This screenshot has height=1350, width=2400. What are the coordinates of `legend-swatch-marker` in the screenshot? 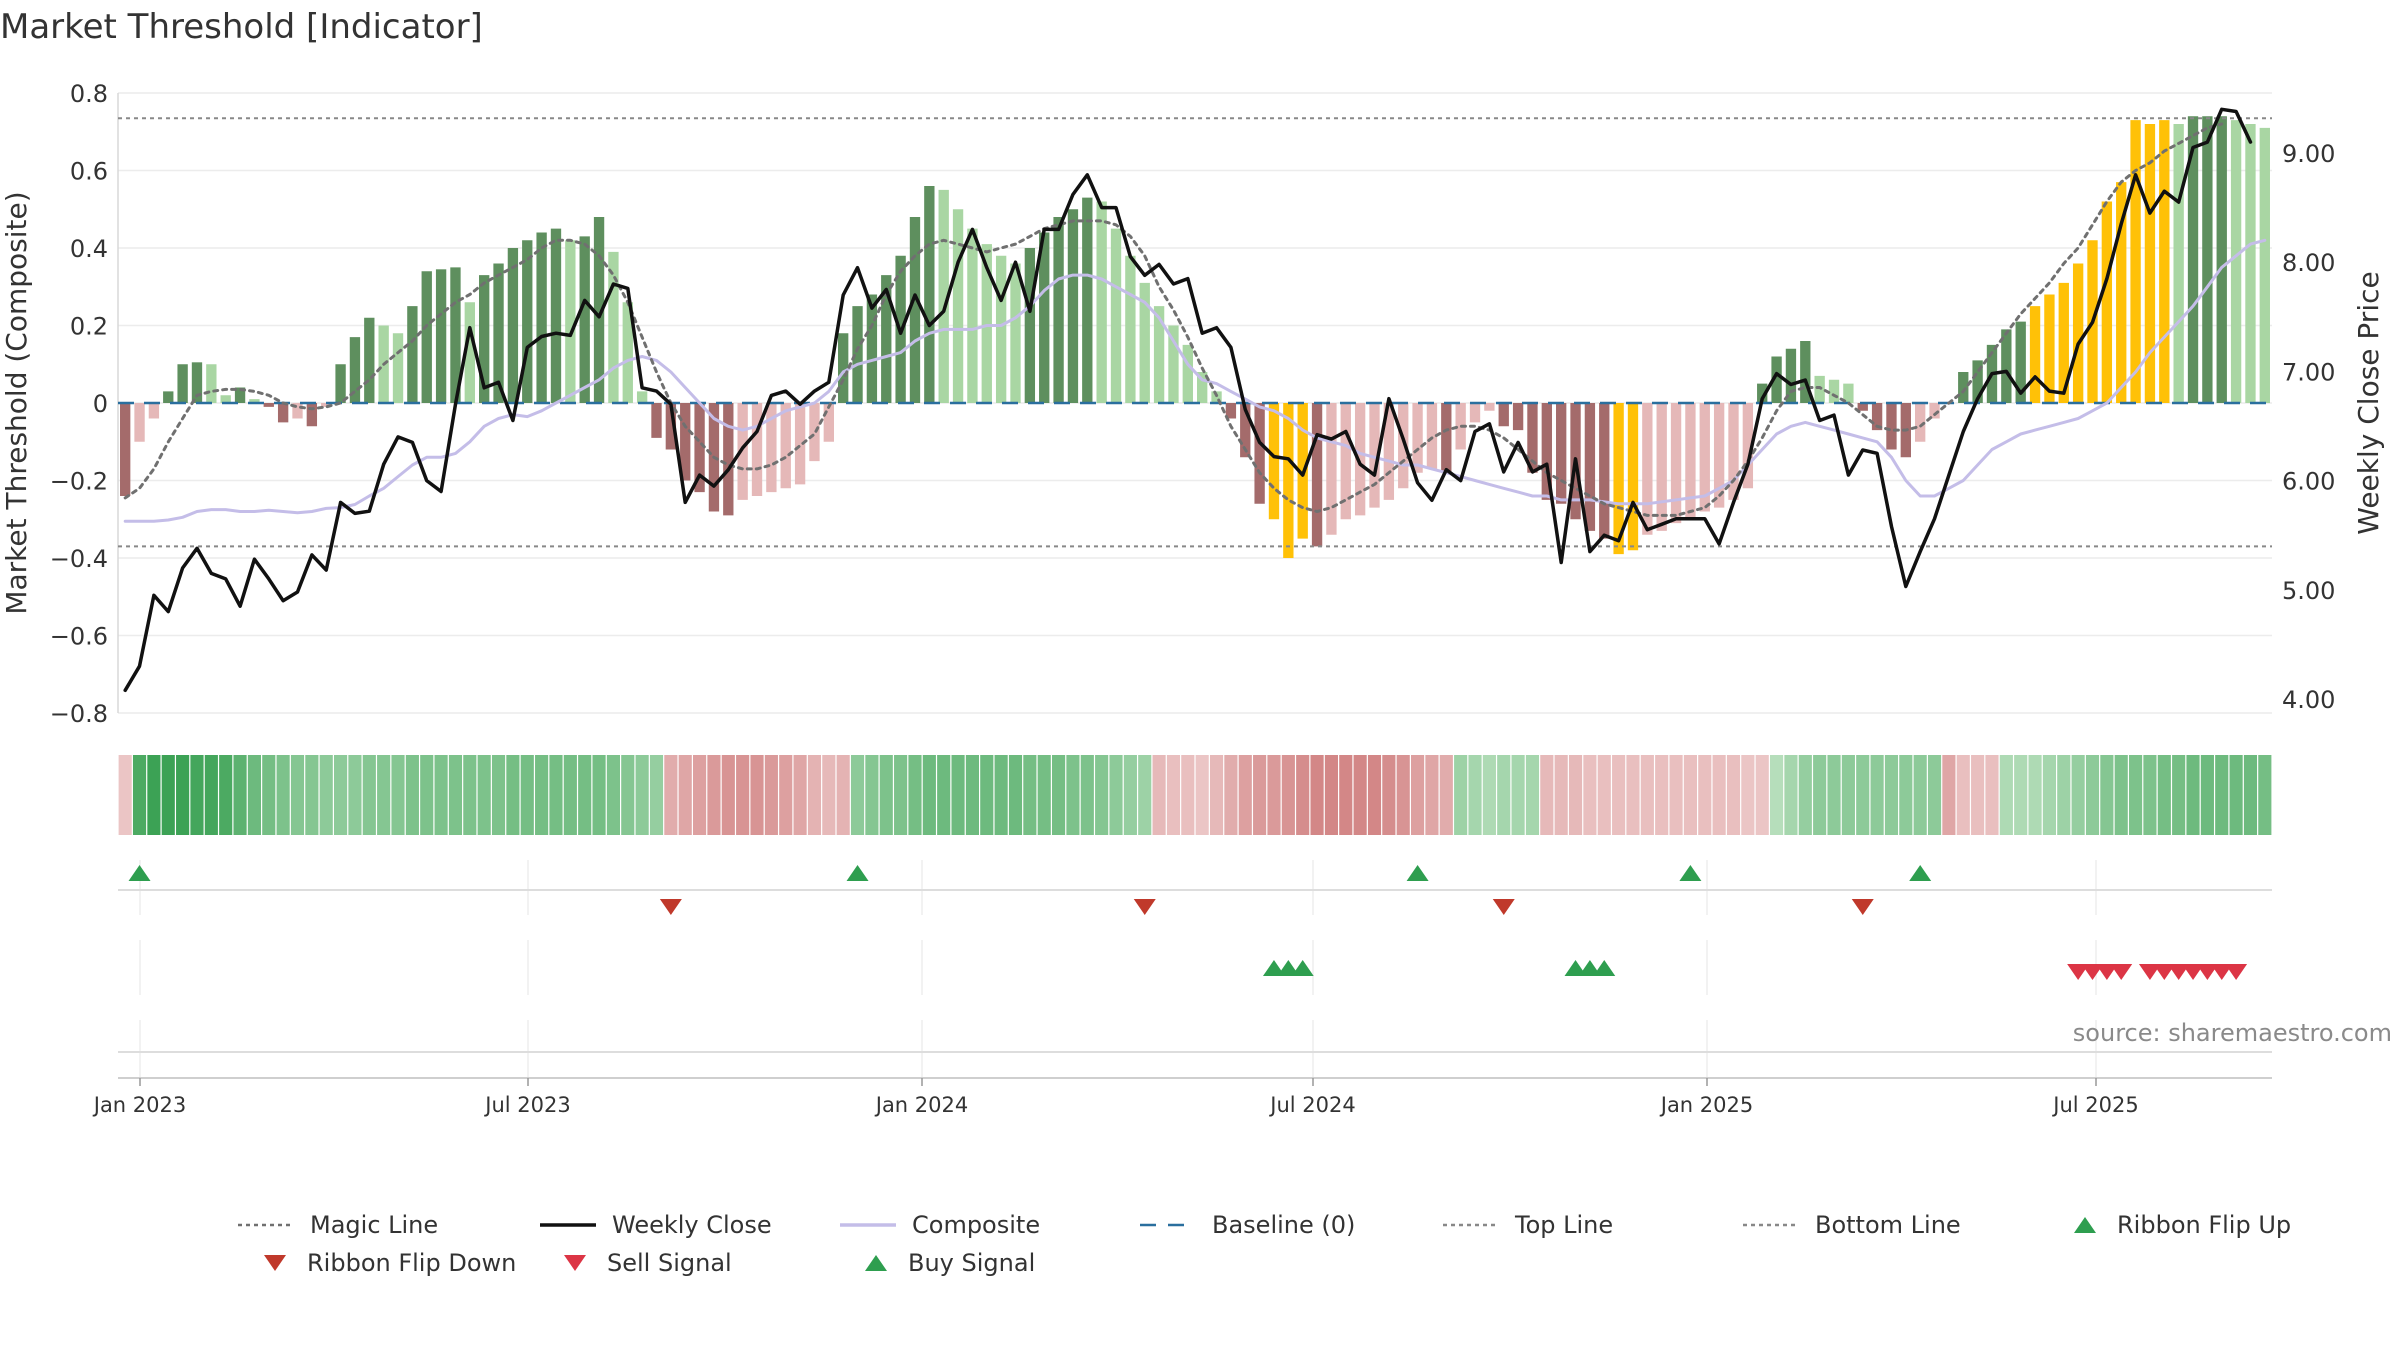 It's located at (275, 1263).